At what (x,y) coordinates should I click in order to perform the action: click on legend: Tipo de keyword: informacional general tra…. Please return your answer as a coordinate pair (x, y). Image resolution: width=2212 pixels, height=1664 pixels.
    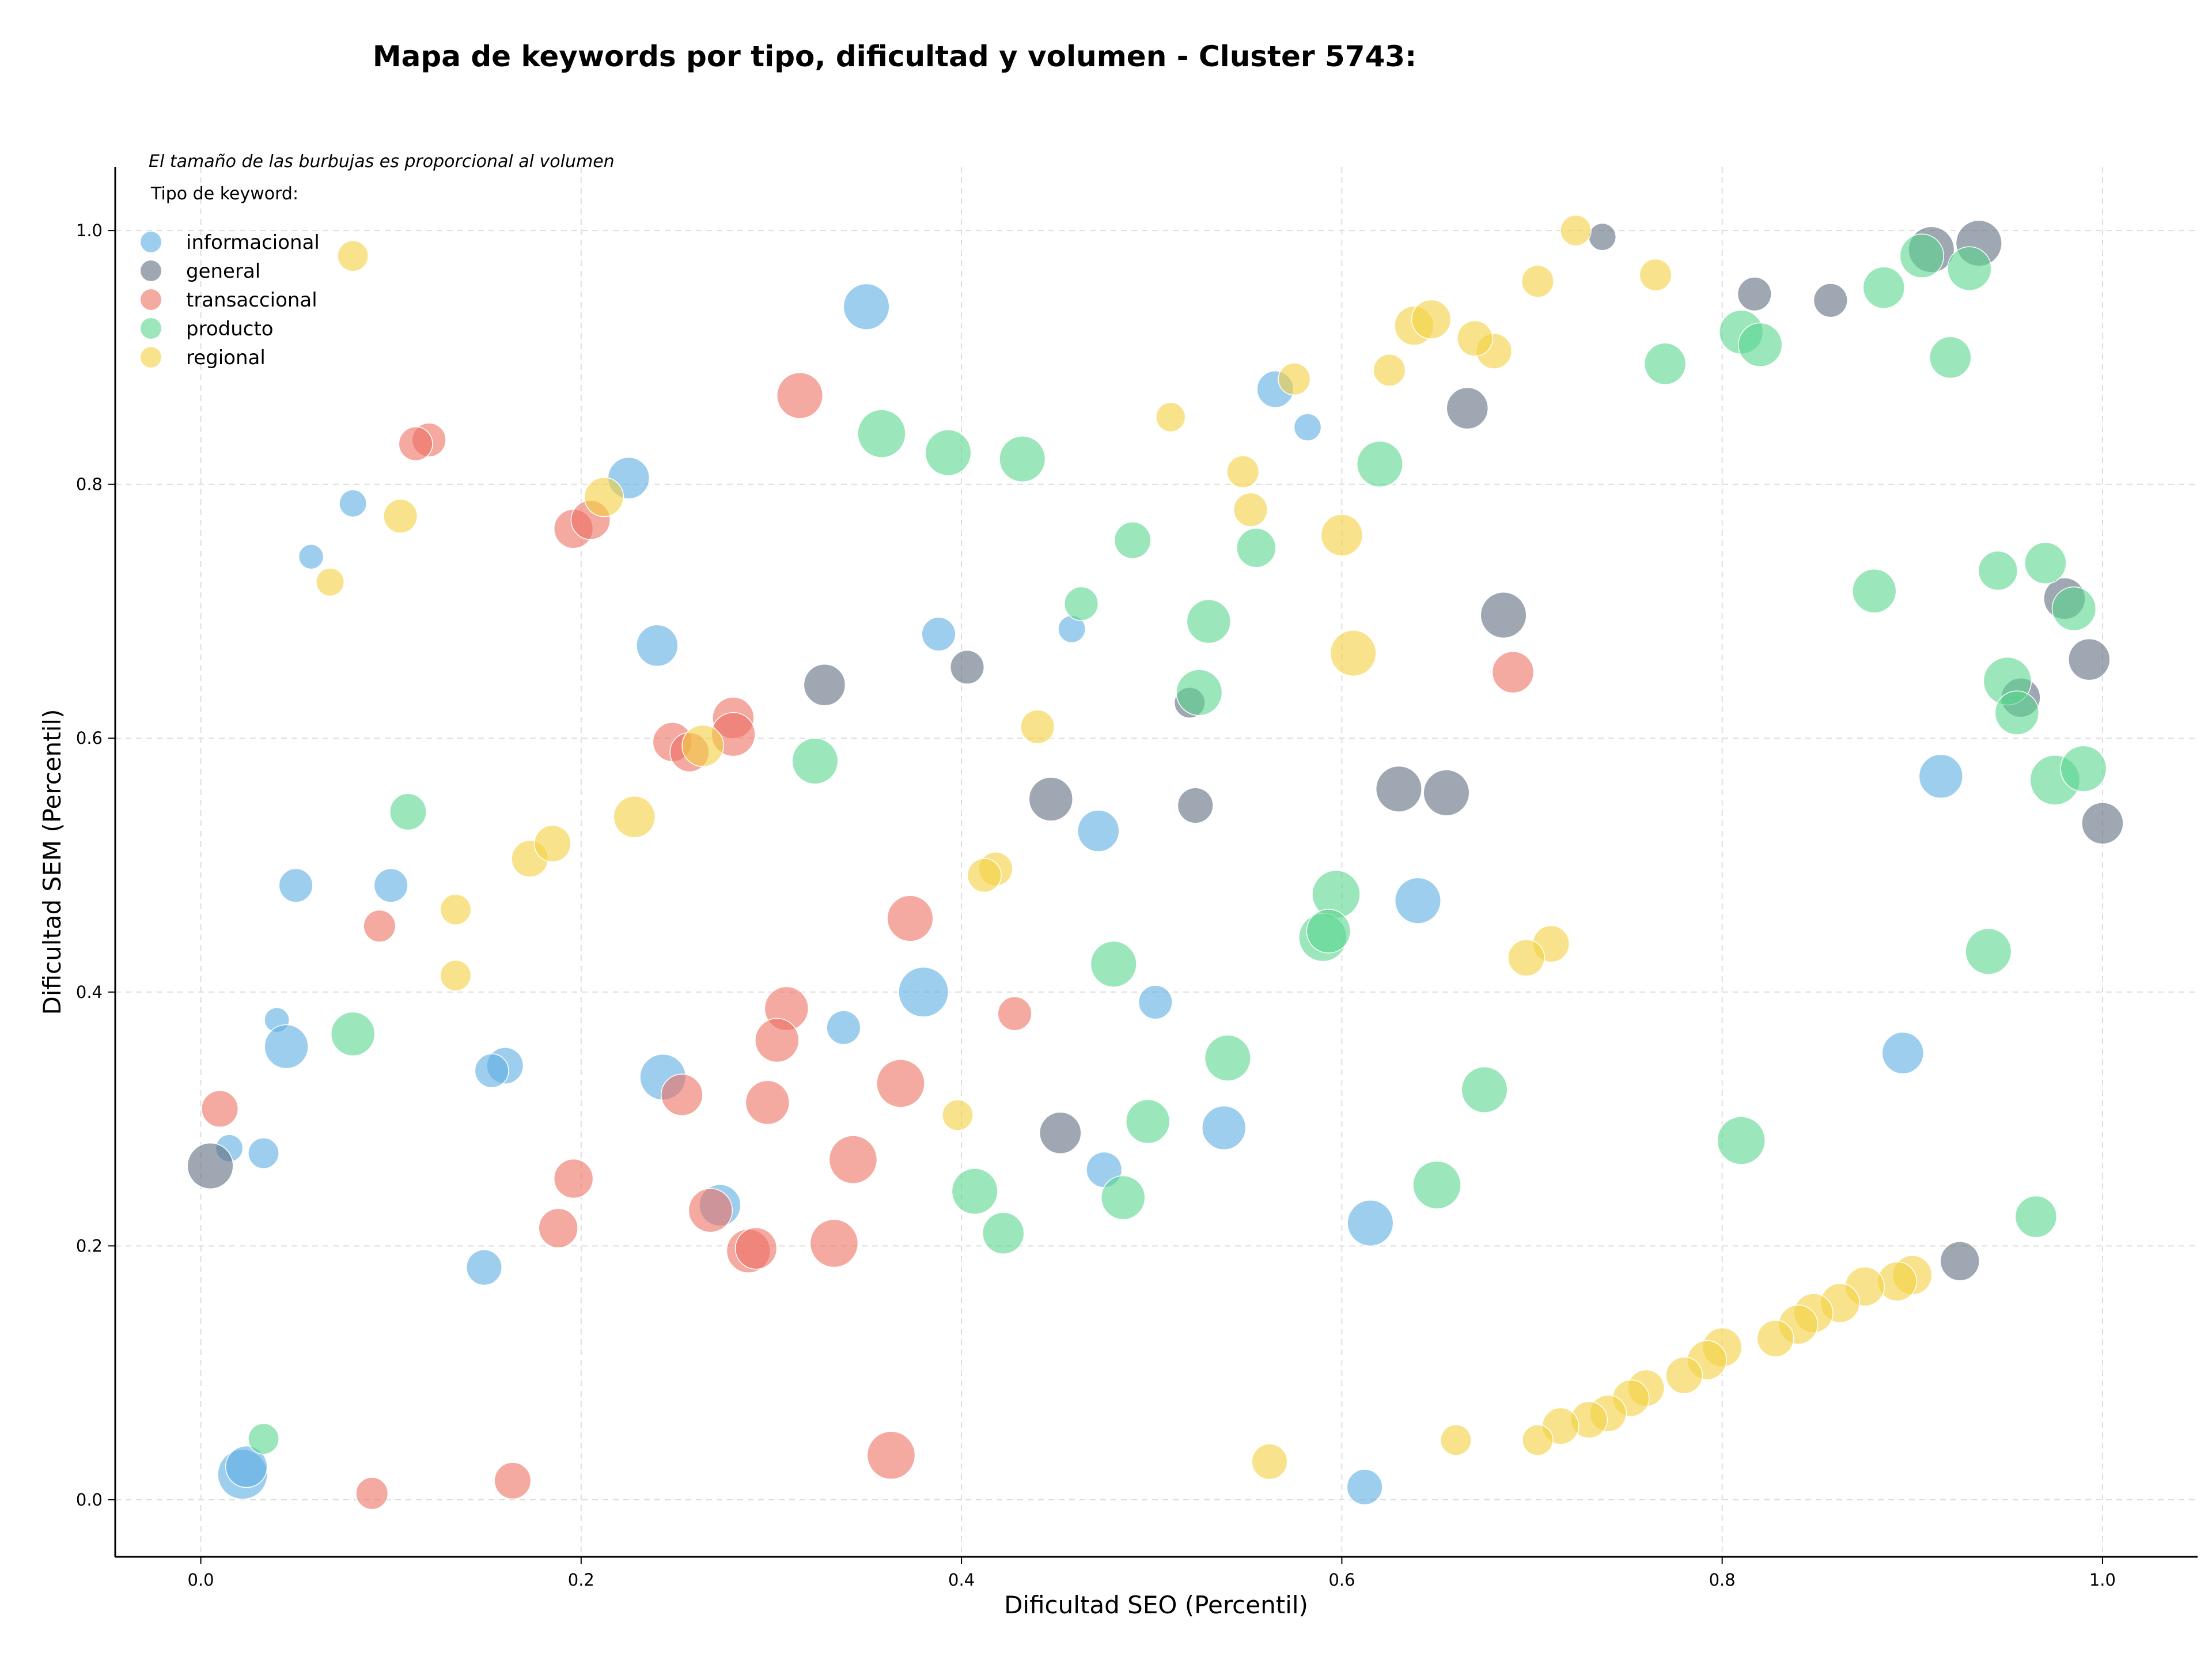
    Looking at the image, I should click on (230, 276).